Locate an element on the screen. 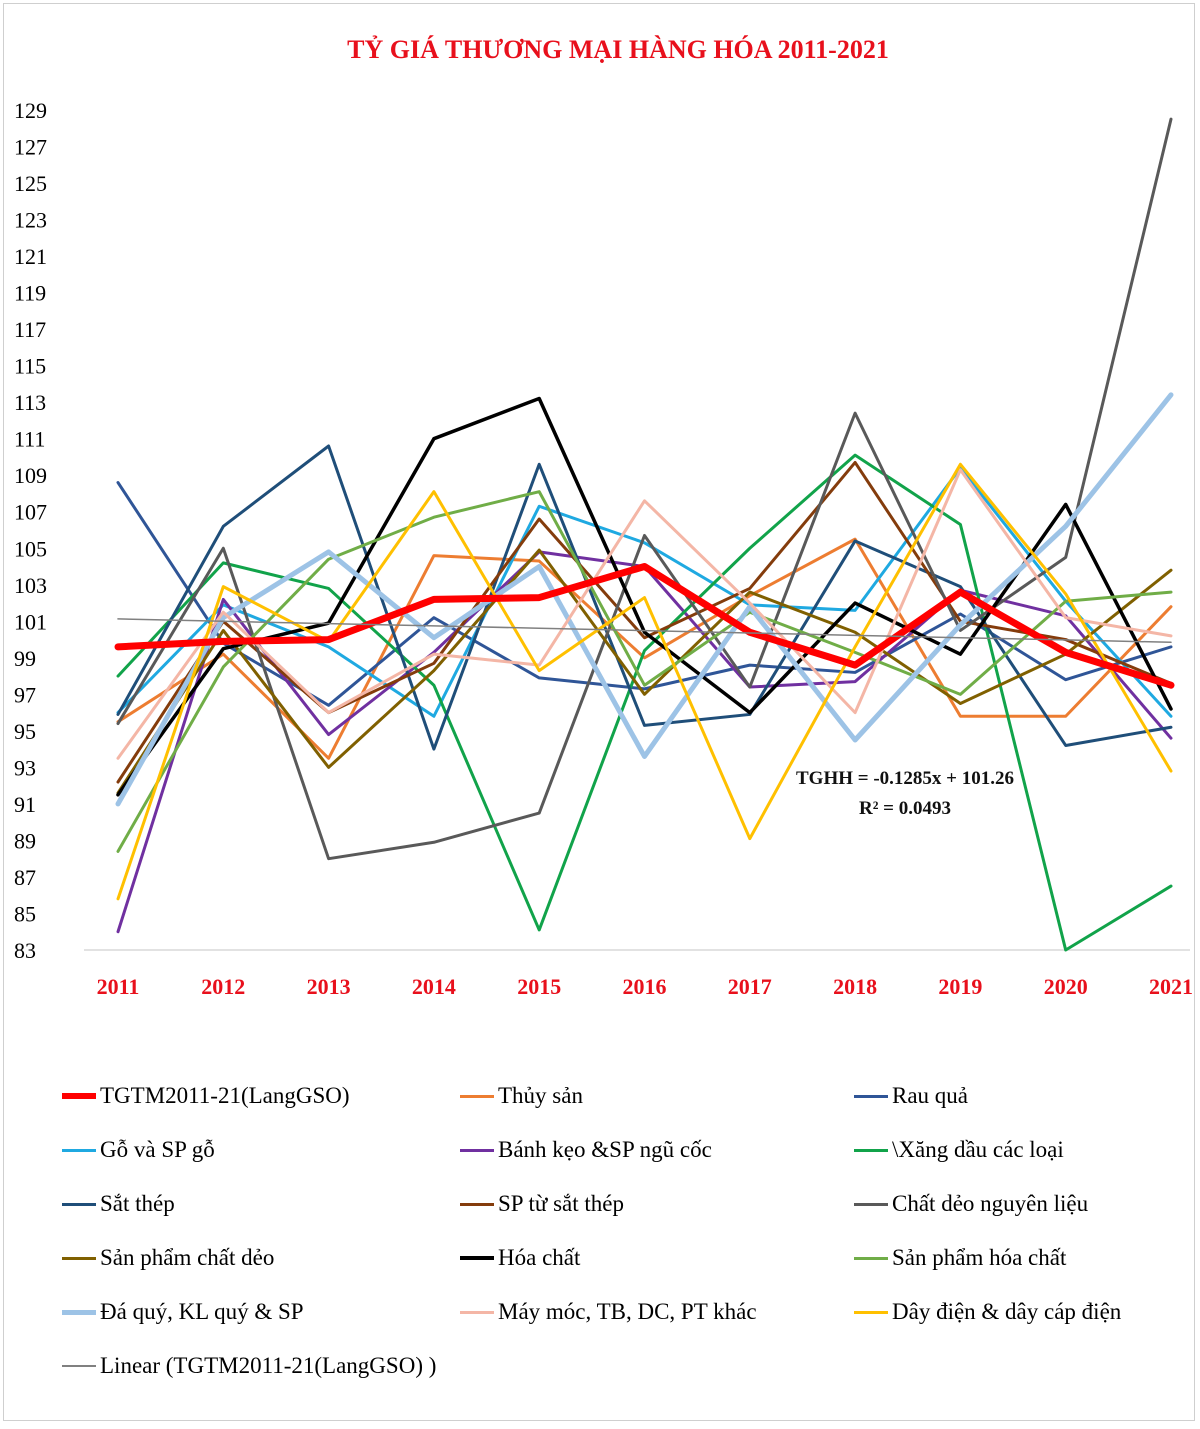  legend-label: Chất dẻo nguyên liệu is located at coordinates (990, 1203).